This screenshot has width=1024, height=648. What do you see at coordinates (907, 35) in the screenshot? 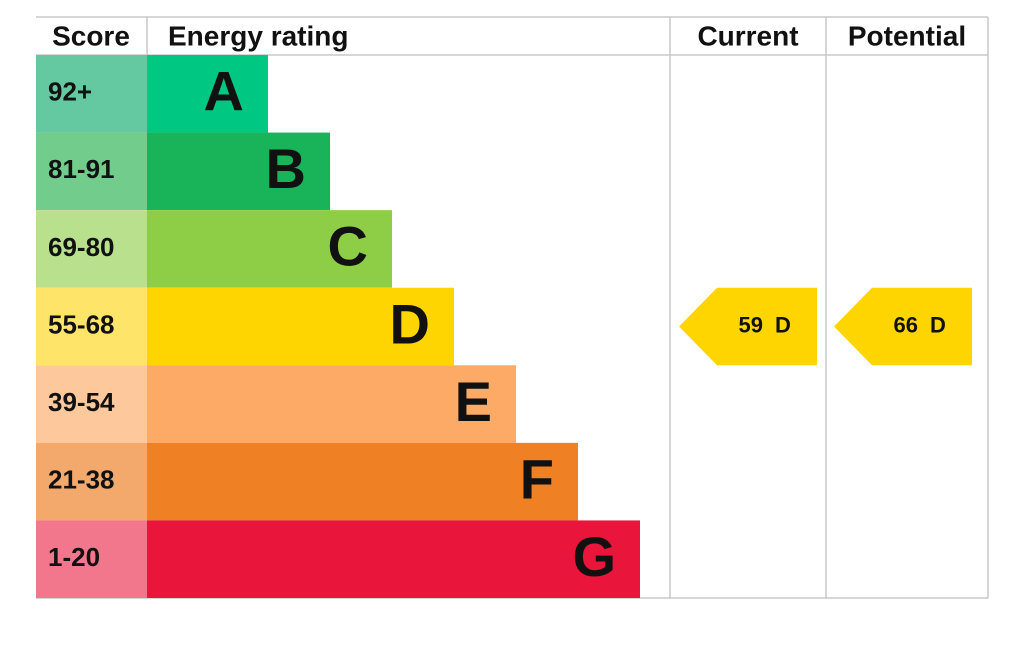
I see `header-potential: Potential` at bounding box center [907, 35].